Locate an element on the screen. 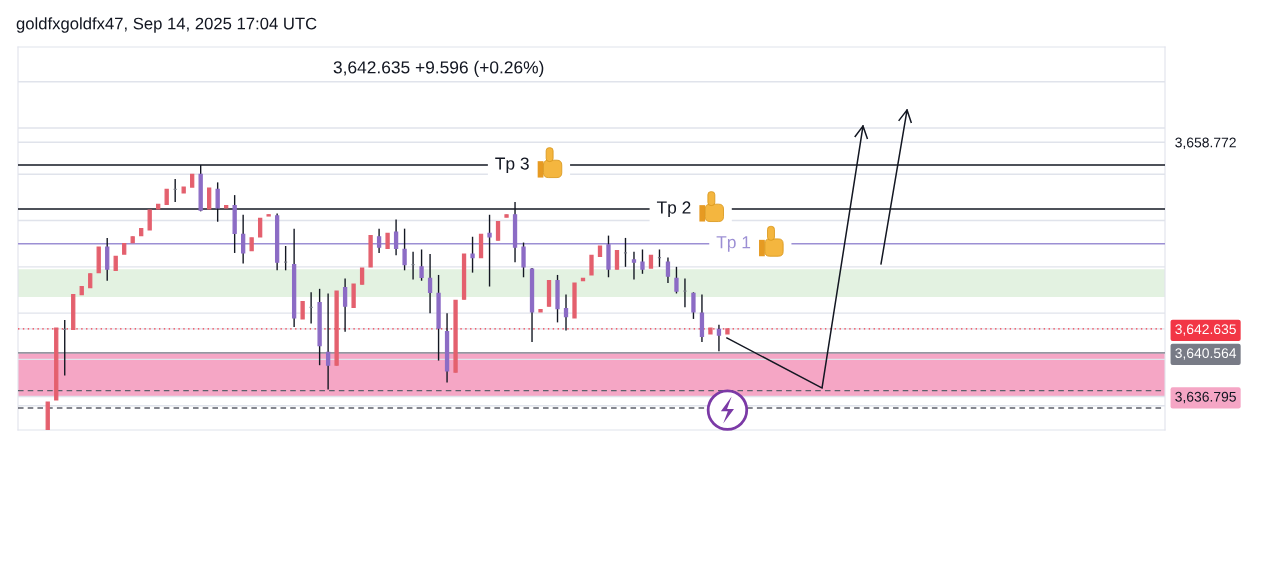 This screenshot has width=1280, height=566. annotation: 3,642.635 +9.596 (+0.26%) is located at coordinates (438, 68).